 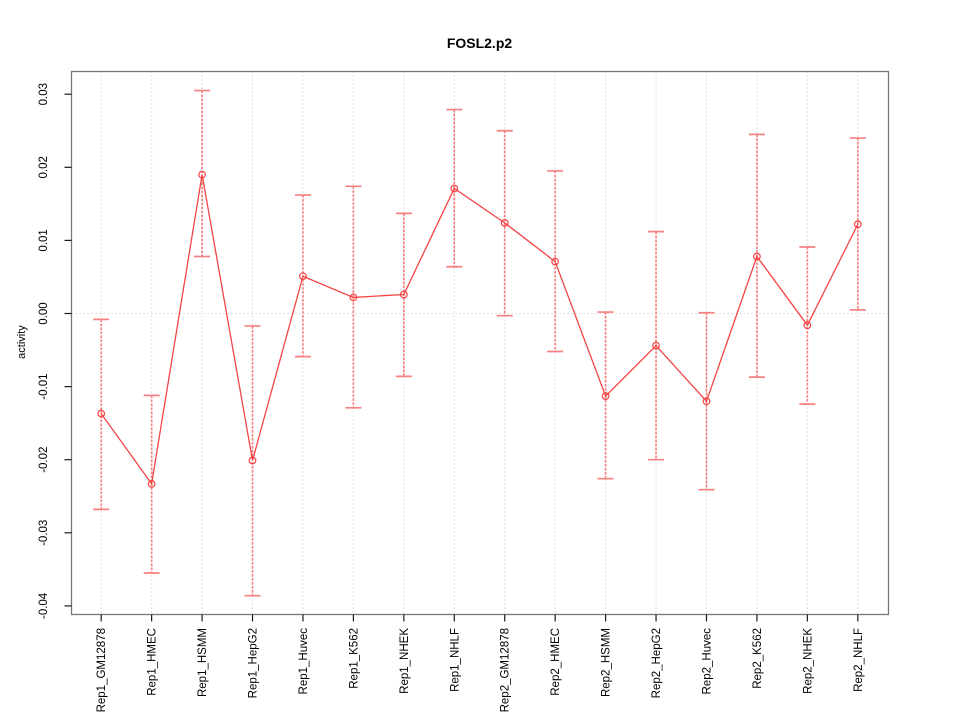 What do you see at coordinates (480, 43) in the screenshot?
I see `chart-title: FOSL2.p2` at bounding box center [480, 43].